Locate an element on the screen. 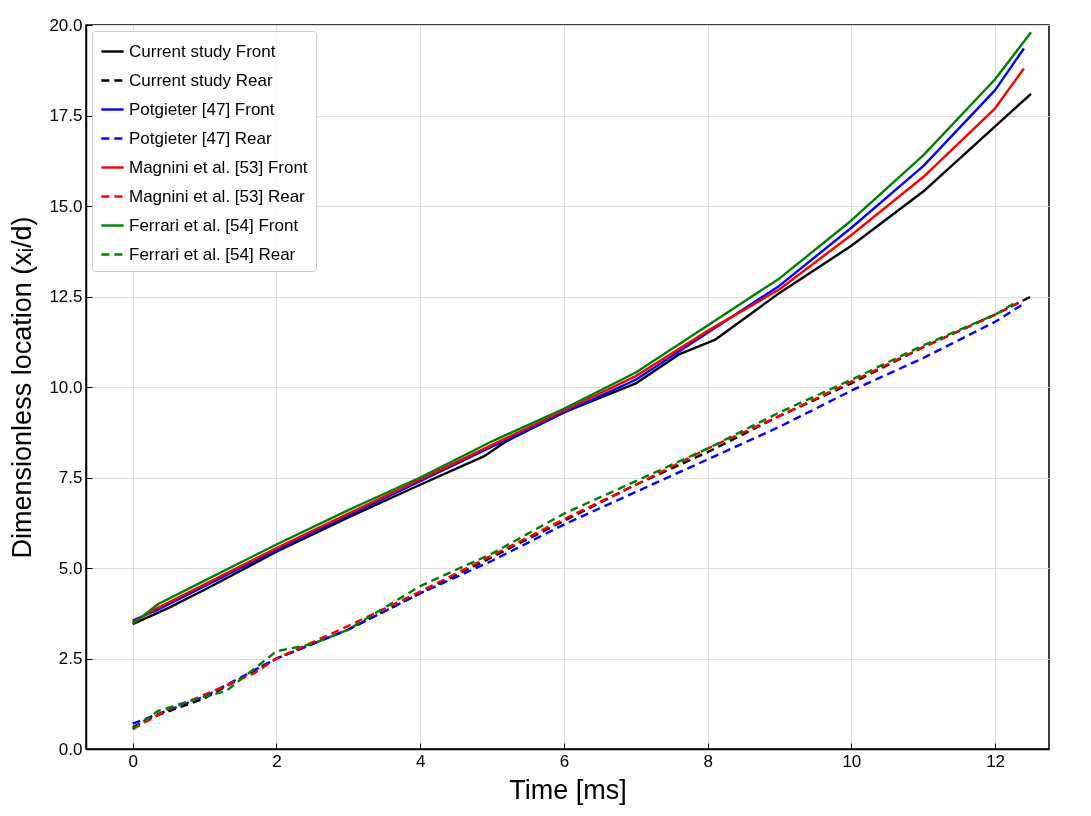  legend-label: Potgieter [47] Rear is located at coordinates (201, 138).